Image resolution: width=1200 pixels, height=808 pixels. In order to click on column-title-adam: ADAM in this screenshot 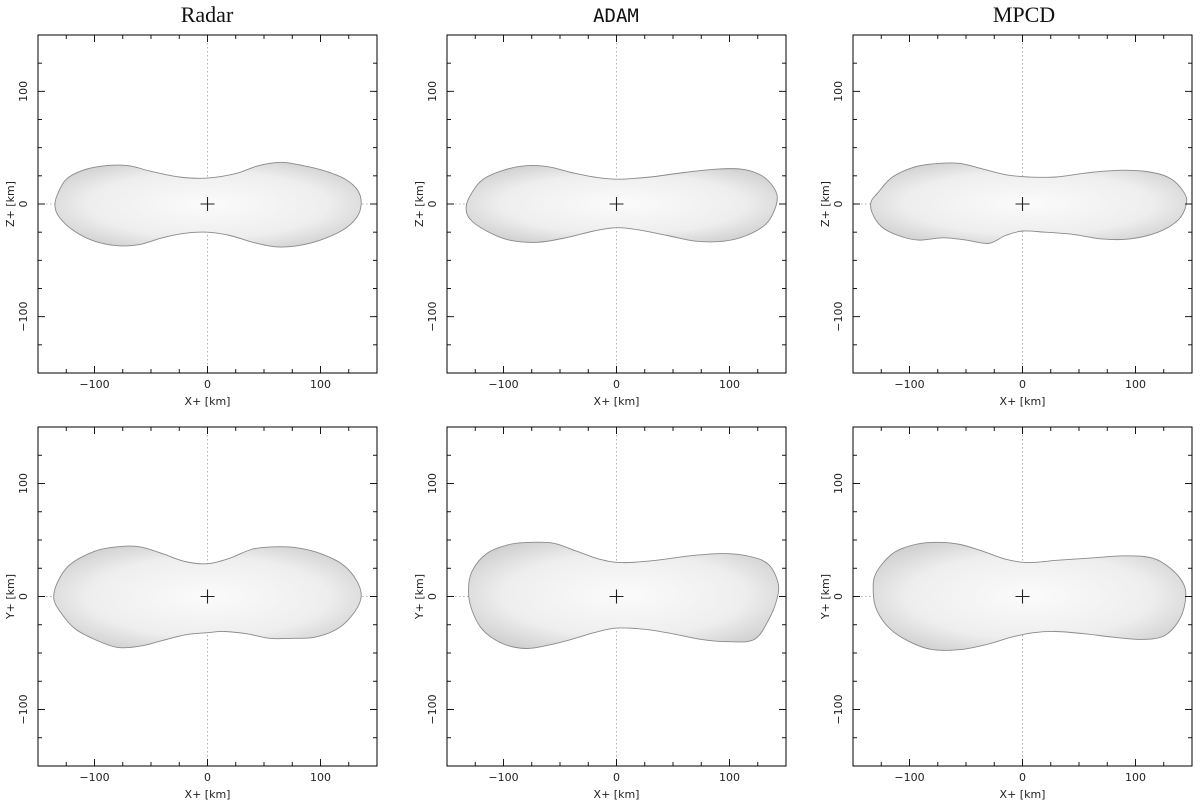, I will do `click(616, 16)`.